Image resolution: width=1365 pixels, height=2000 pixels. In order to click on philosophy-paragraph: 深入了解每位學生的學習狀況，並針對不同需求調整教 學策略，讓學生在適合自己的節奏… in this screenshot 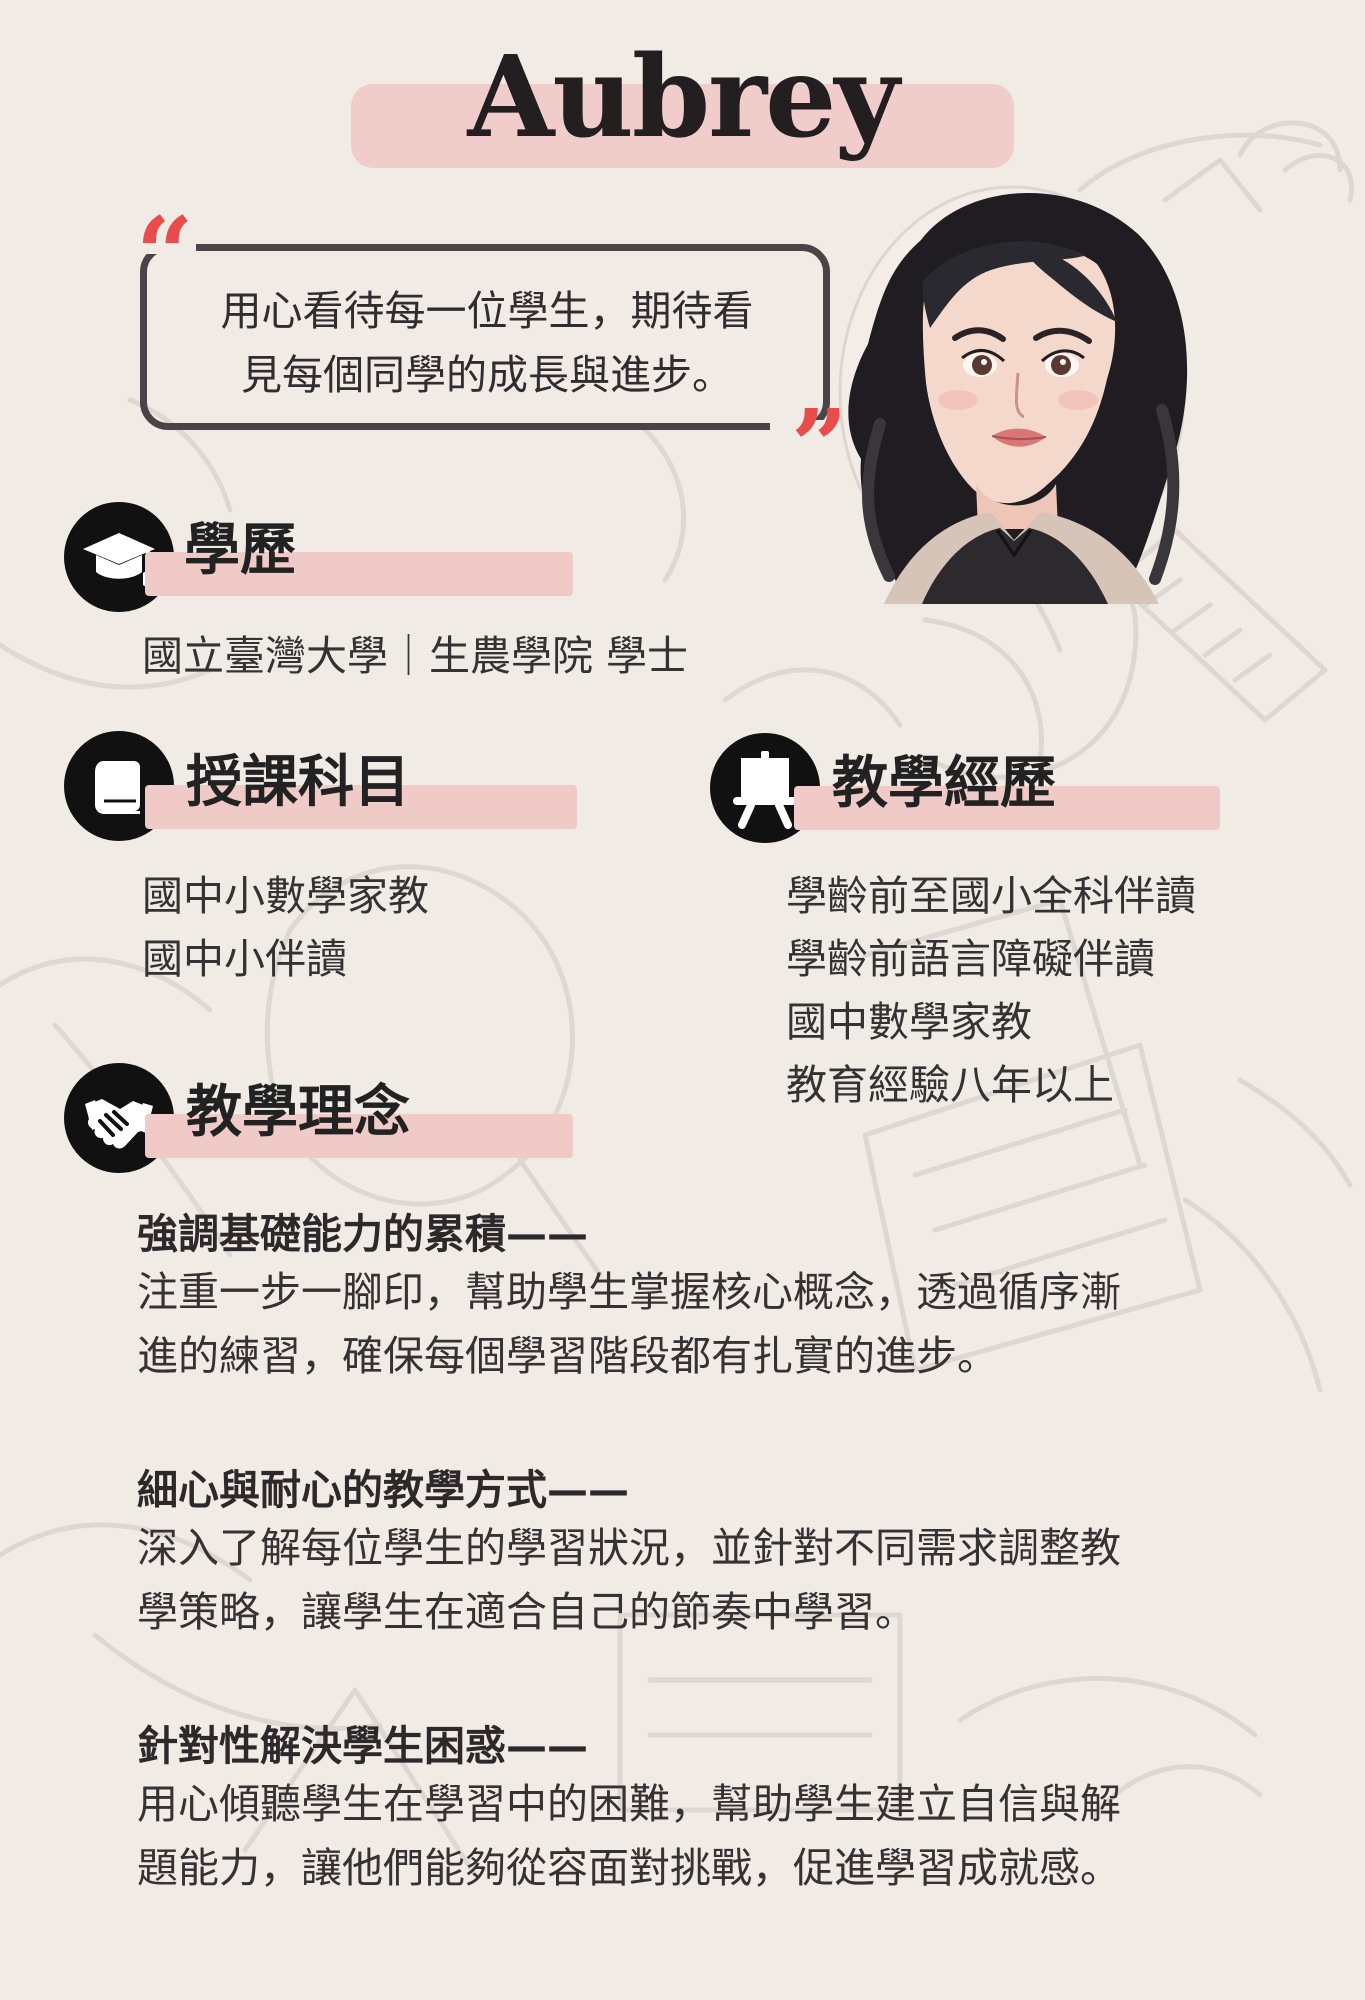, I will do `click(702, 1580)`.